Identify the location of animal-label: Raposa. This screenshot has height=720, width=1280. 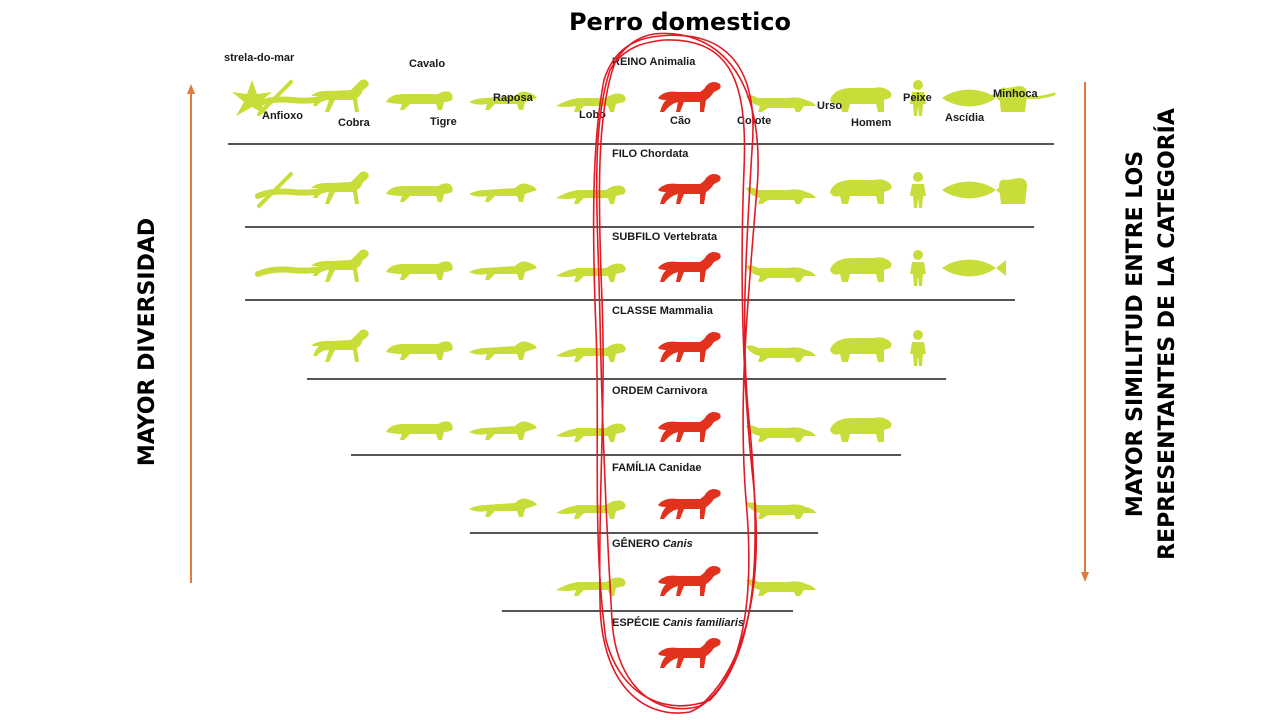
(513, 98).